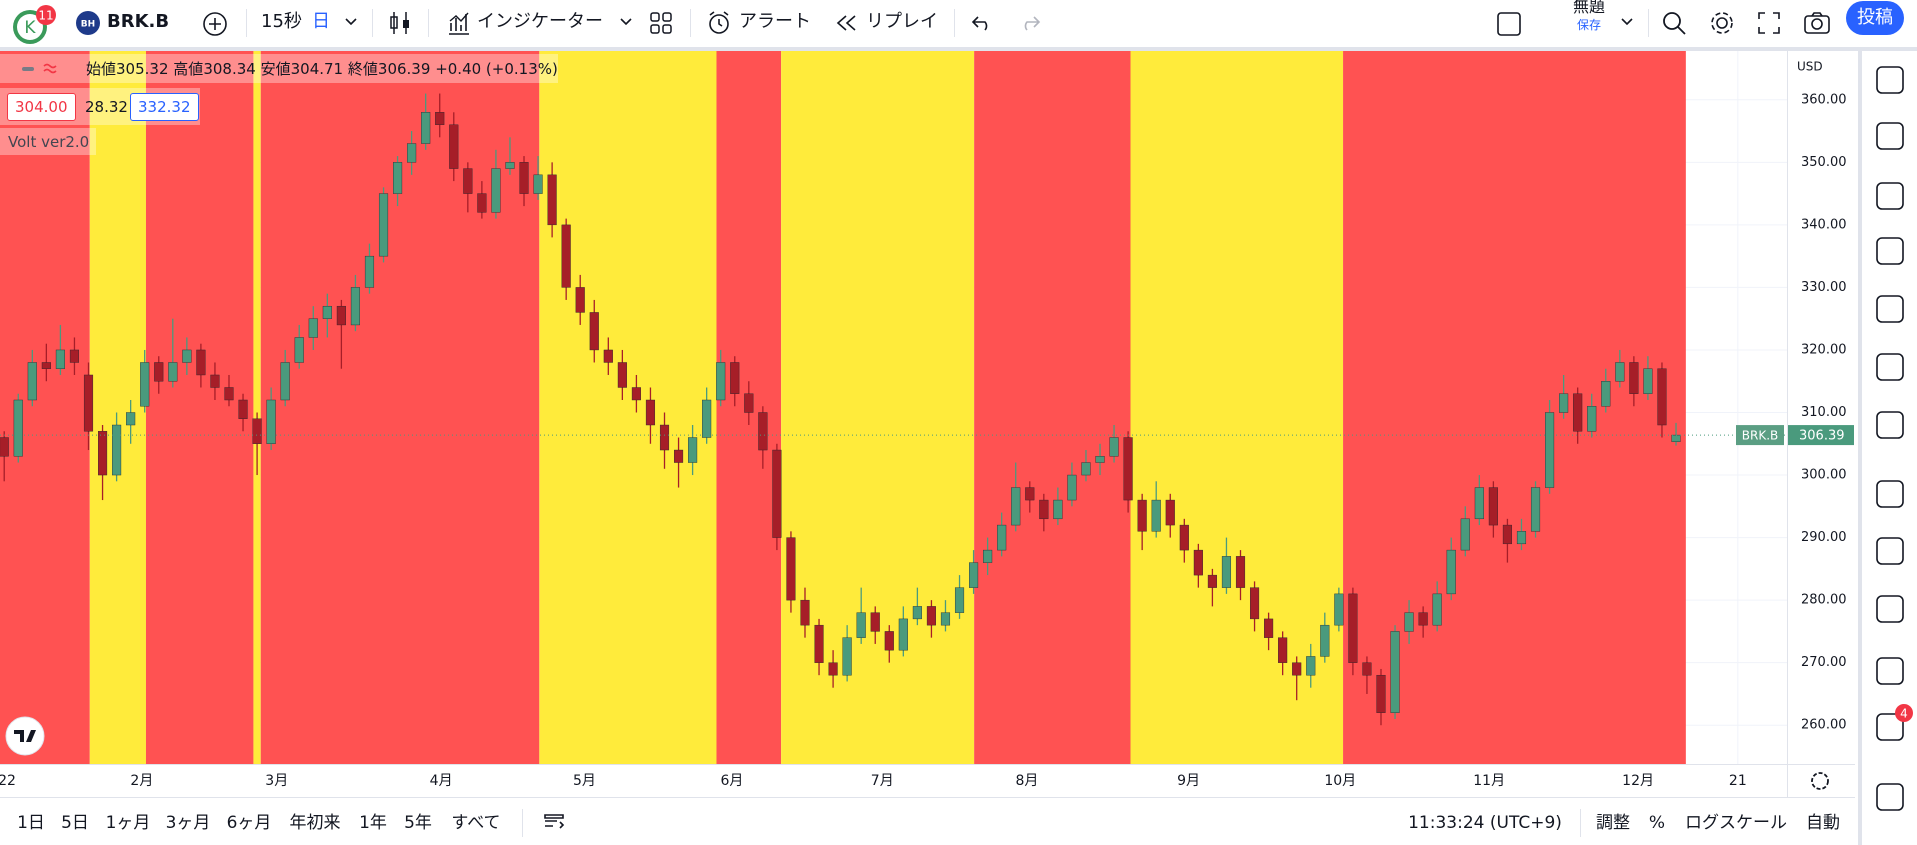 Image resolution: width=1917 pixels, height=845 pixels. I want to click on indicators-icon, so click(459, 23).